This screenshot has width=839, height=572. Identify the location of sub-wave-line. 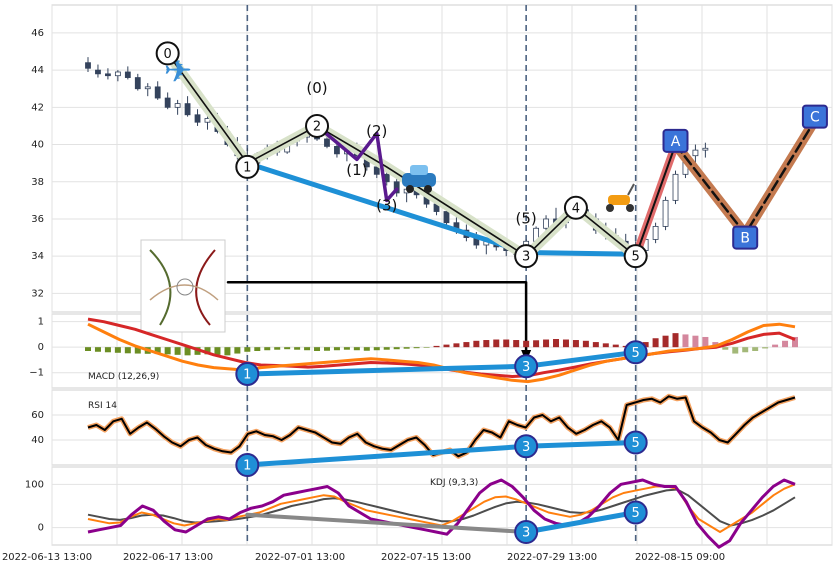
(357, 163).